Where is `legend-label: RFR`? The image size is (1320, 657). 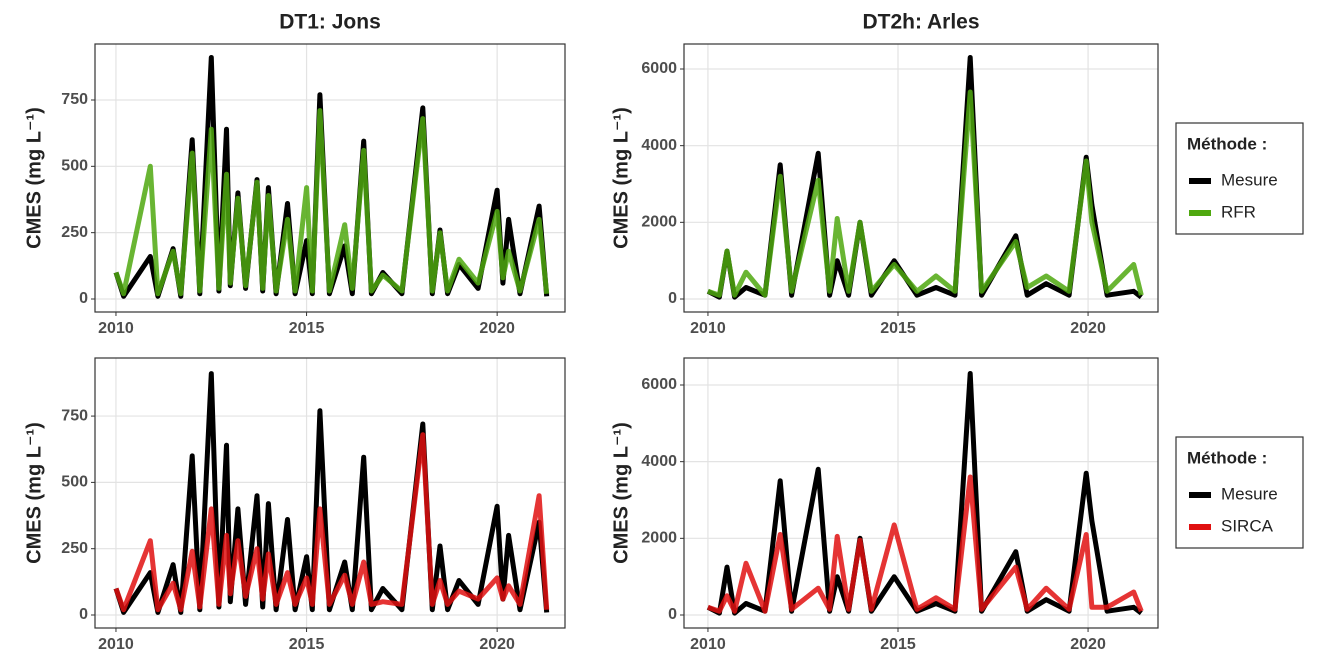
legend-label: RFR is located at coordinates (1238, 211).